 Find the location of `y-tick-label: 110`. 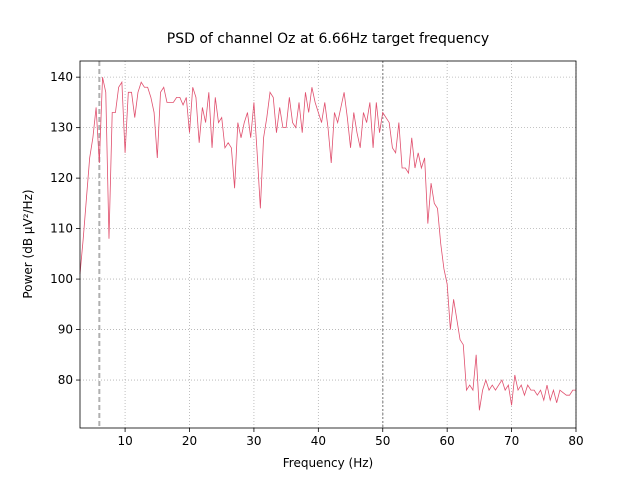

y-tick-label: 110 is located at coordinates (61, 229).